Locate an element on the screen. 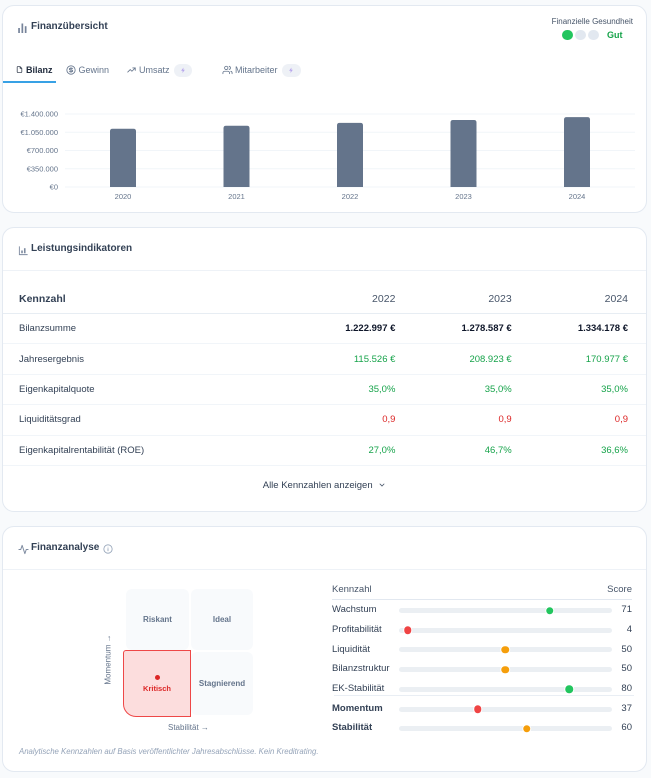  svg-text: 2024 is located at coordinates (577, 196).